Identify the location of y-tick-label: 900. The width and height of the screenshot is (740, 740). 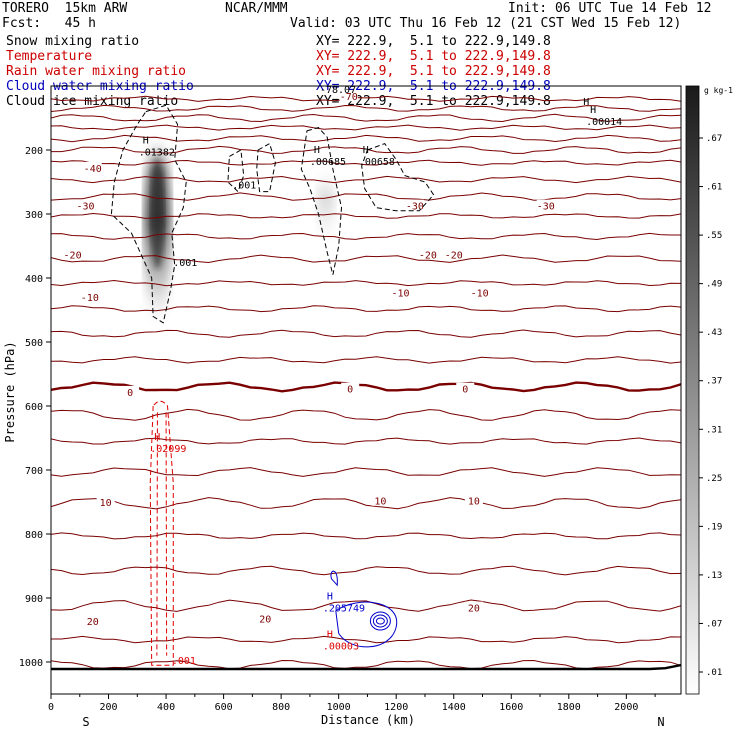
(34, 599).